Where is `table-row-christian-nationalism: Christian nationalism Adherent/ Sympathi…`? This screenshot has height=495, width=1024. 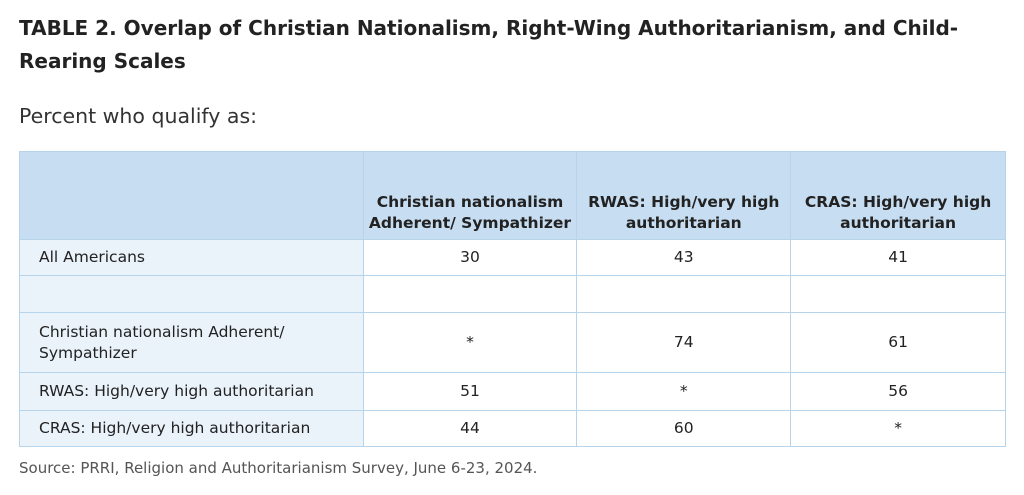 table-row-christian-nationalism: Christian nationalism Adherent/ Sympathi… is located at coordinates (512, 342).